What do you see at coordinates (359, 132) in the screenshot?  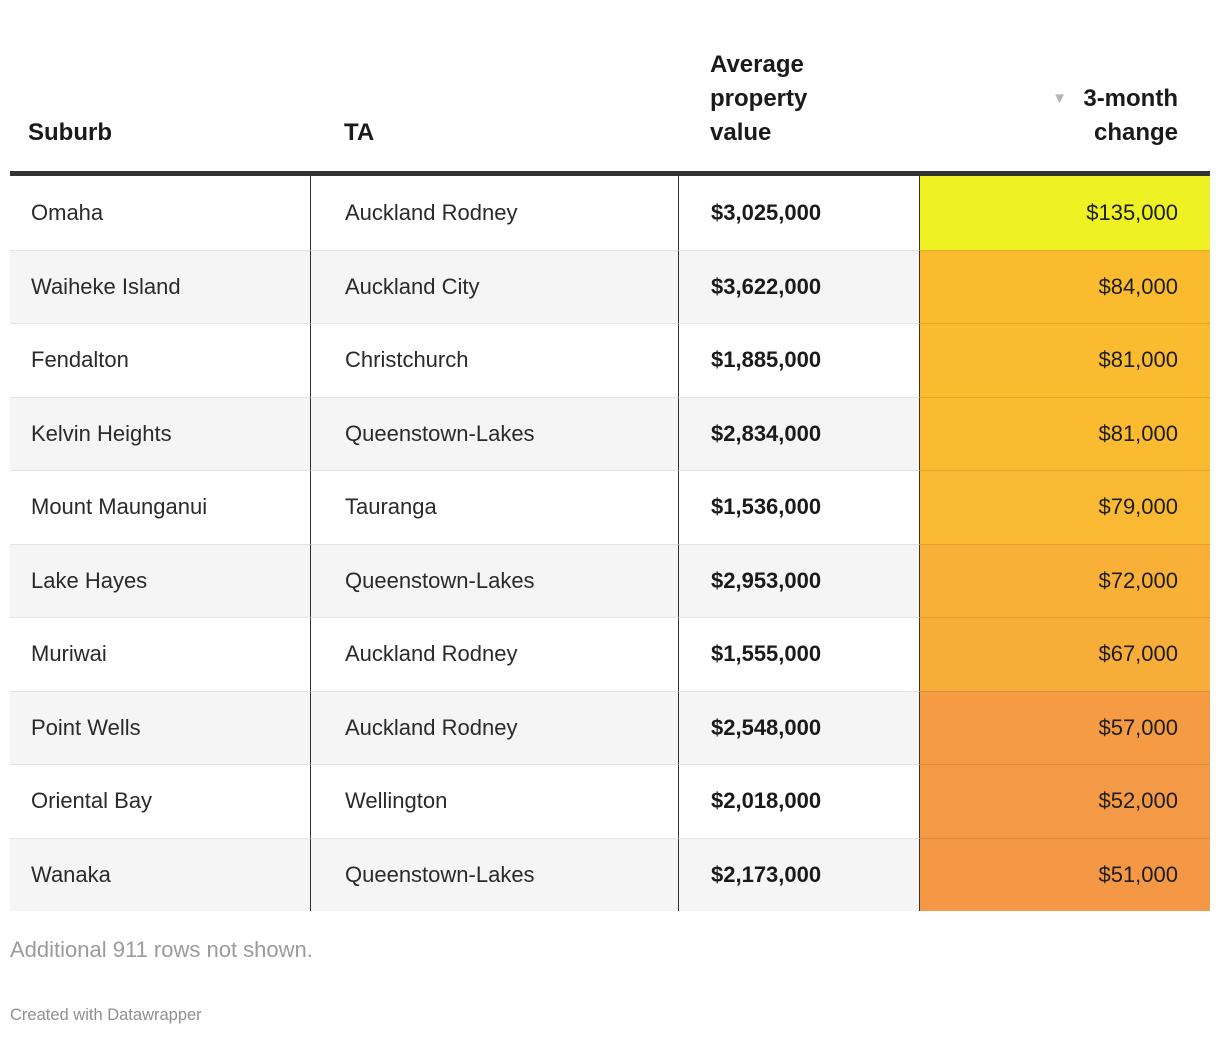 I see `column-header-ta: TA` at bounding box center [359, 132].